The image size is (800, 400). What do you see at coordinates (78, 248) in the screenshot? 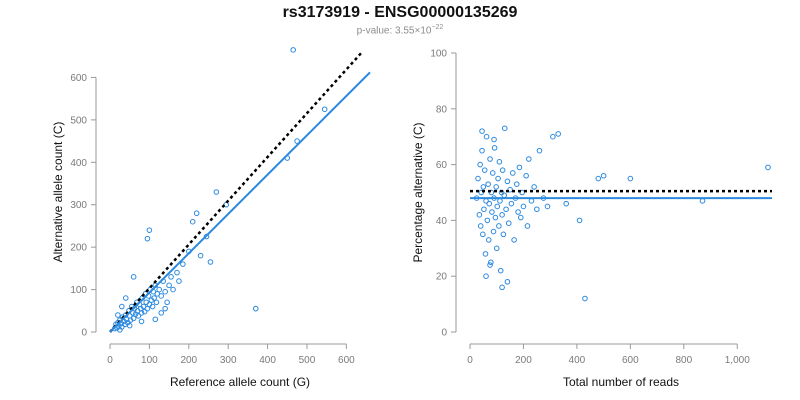
I see `y-tick-label: 200` at bounding box center [78, 248].